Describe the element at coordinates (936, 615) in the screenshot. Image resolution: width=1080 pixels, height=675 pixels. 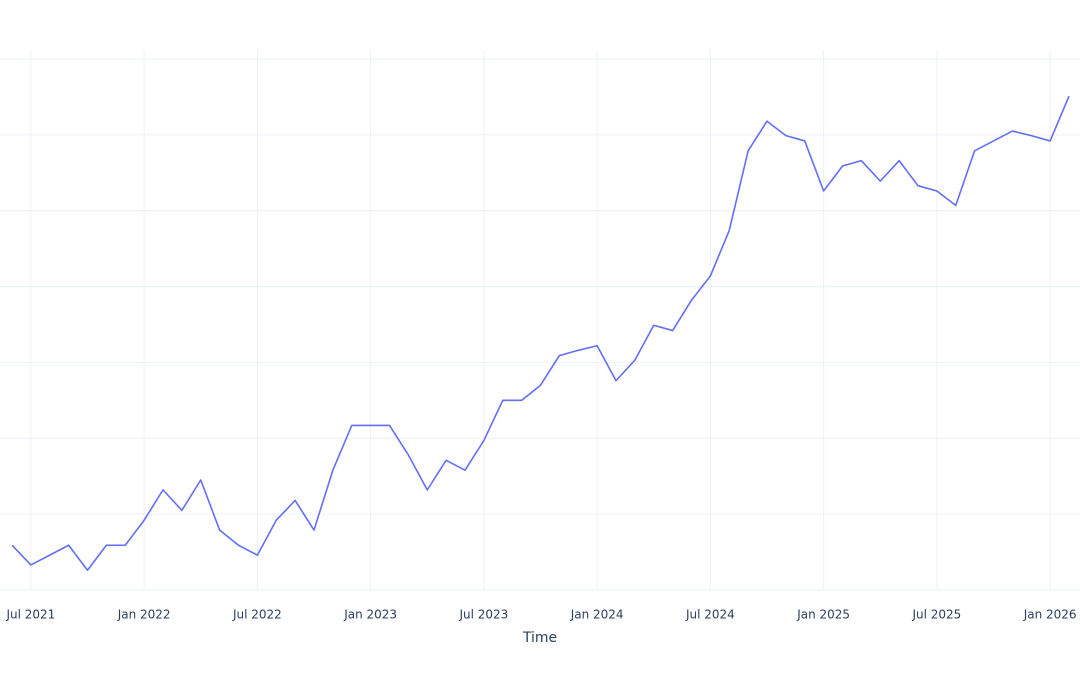
I see `x-tick-label: Jul 2025` at that location.